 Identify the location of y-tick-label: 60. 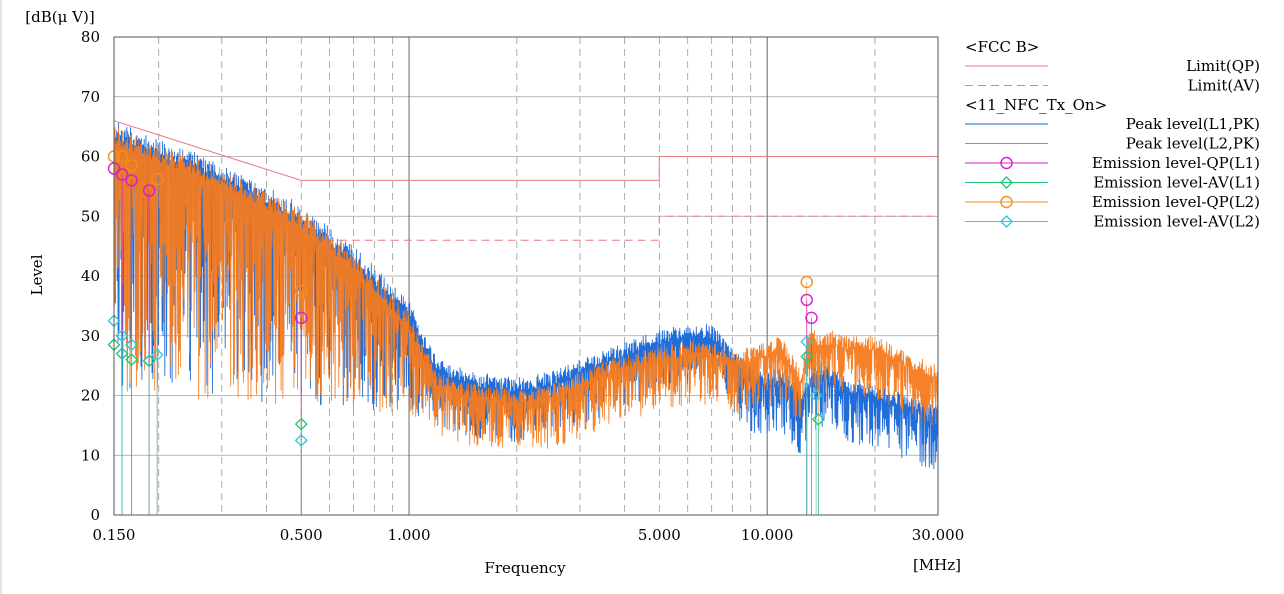
(90, 157).